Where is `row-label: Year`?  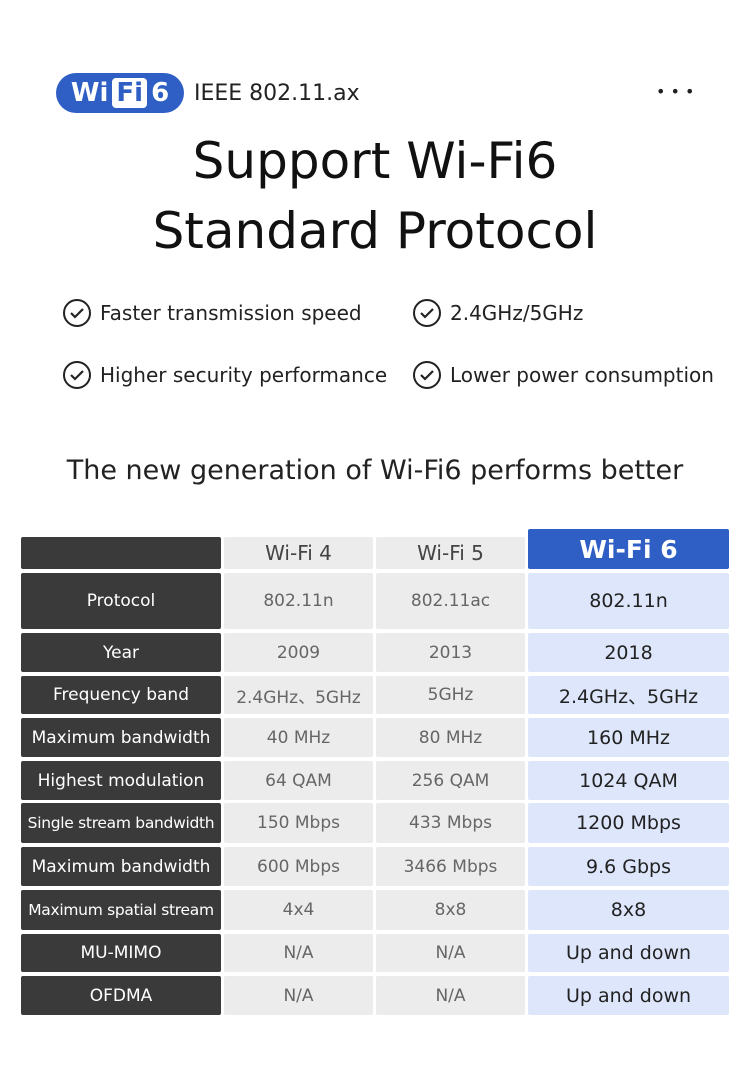 row-label: Year is located at coordinates (121, 652).